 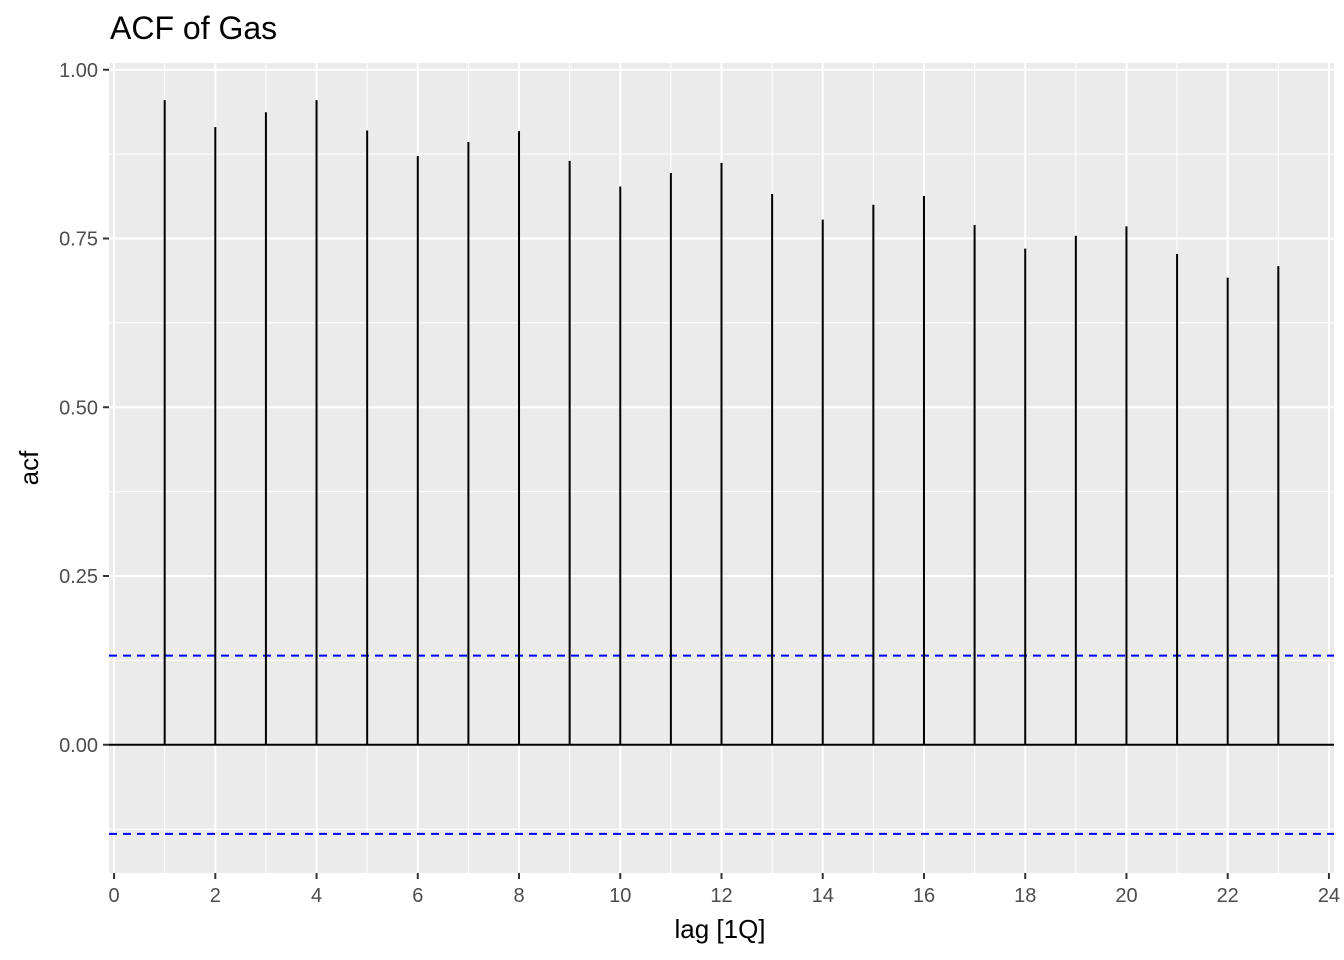 I want to click on x-tick-label: 24, so click(x=1329, y=896).